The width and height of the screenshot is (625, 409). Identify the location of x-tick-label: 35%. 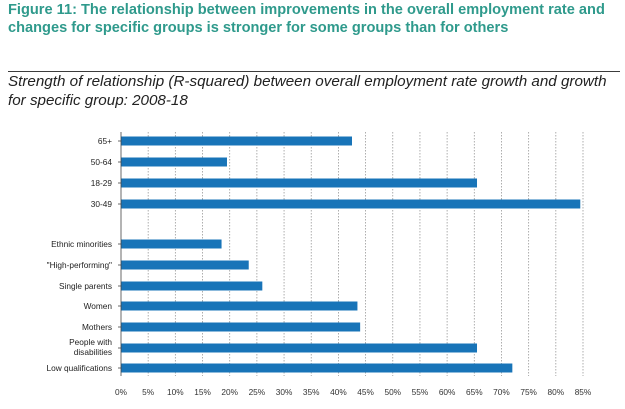
(311, 392).